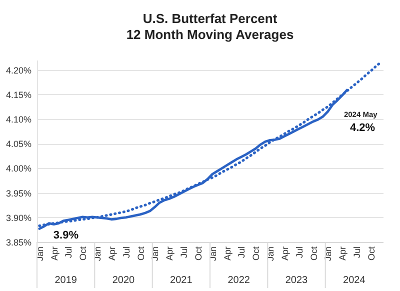  Describe the element at coordinates (19, 169) in the screenshot. I see `y-tick-label: 4.00%` at that location.